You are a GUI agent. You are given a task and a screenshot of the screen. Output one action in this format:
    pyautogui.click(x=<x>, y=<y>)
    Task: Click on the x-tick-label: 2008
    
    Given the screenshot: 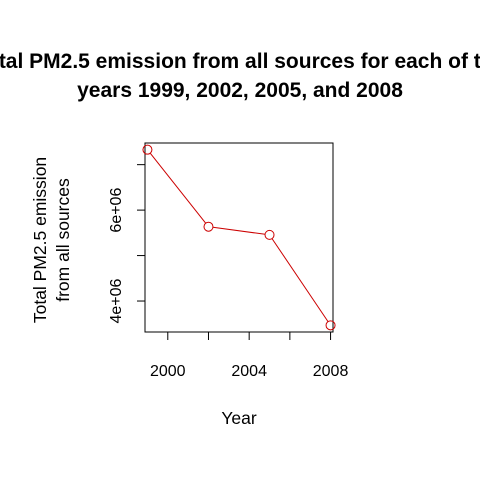 What is the action you would take?
    pyautogui.click(x=331, y=371)
    